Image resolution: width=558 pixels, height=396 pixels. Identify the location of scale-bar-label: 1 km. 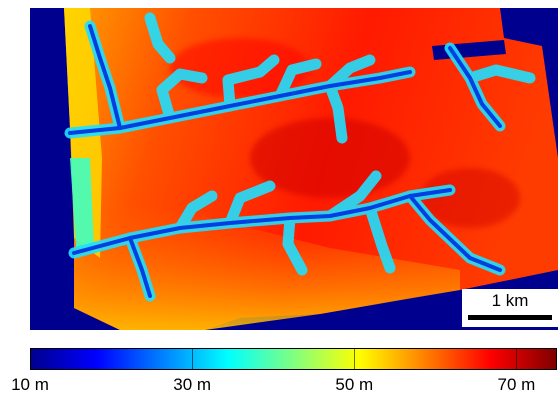
(510, 300).